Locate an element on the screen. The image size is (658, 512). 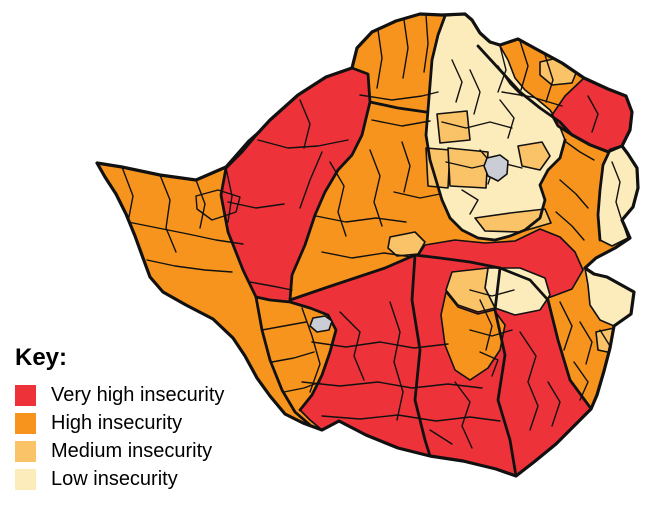
urban-area-southwest is located at coordinates (321, 324).